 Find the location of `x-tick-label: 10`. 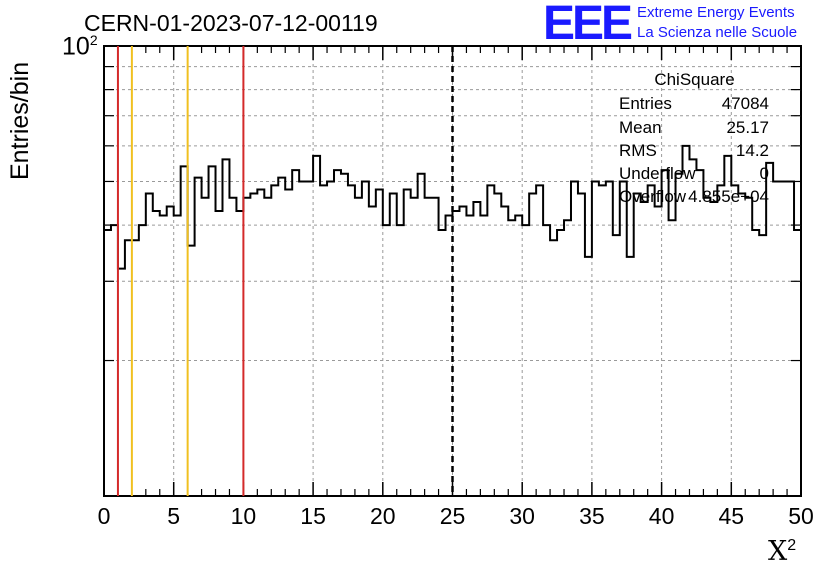

x-tick-label: 10 is located at coordinates (244, 516).